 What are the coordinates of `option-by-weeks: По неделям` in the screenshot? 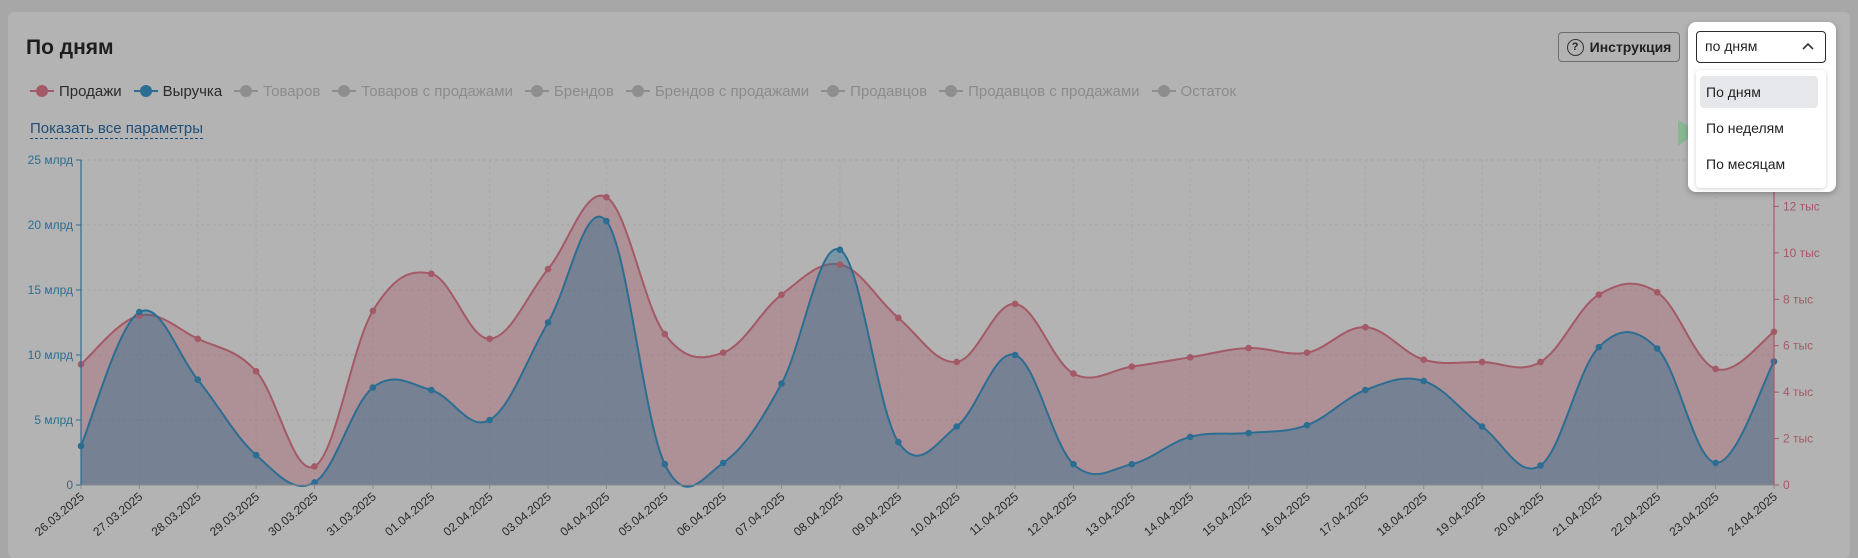 It's located at (1745, 128).